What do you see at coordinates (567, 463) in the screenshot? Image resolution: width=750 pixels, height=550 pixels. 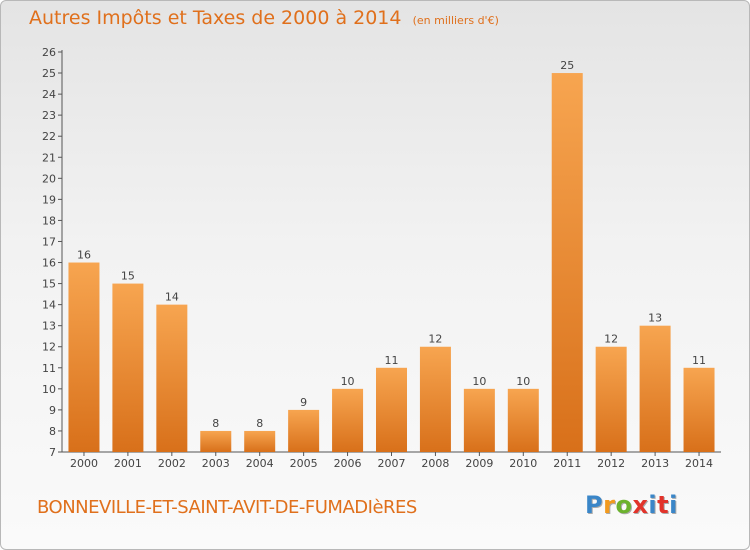 I see `x-tick-label: 2011` at bounding box center [567, 463].